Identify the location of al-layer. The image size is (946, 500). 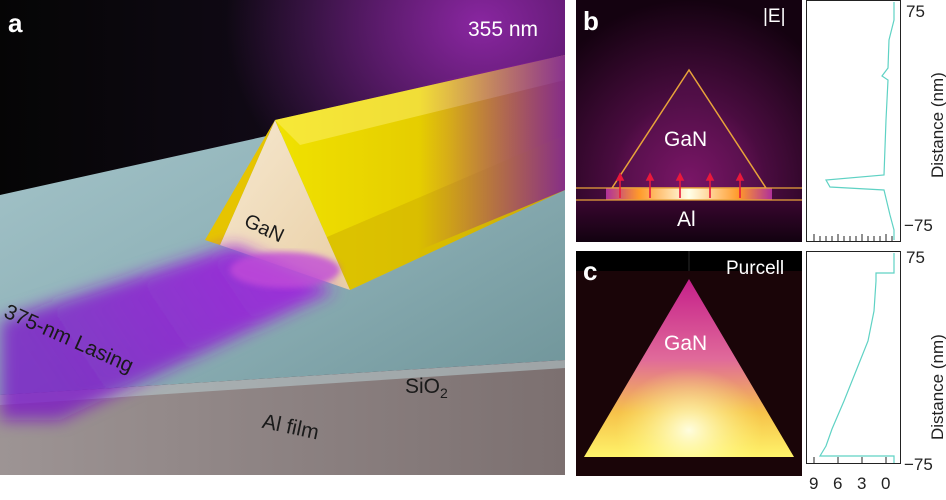
(689, 221).